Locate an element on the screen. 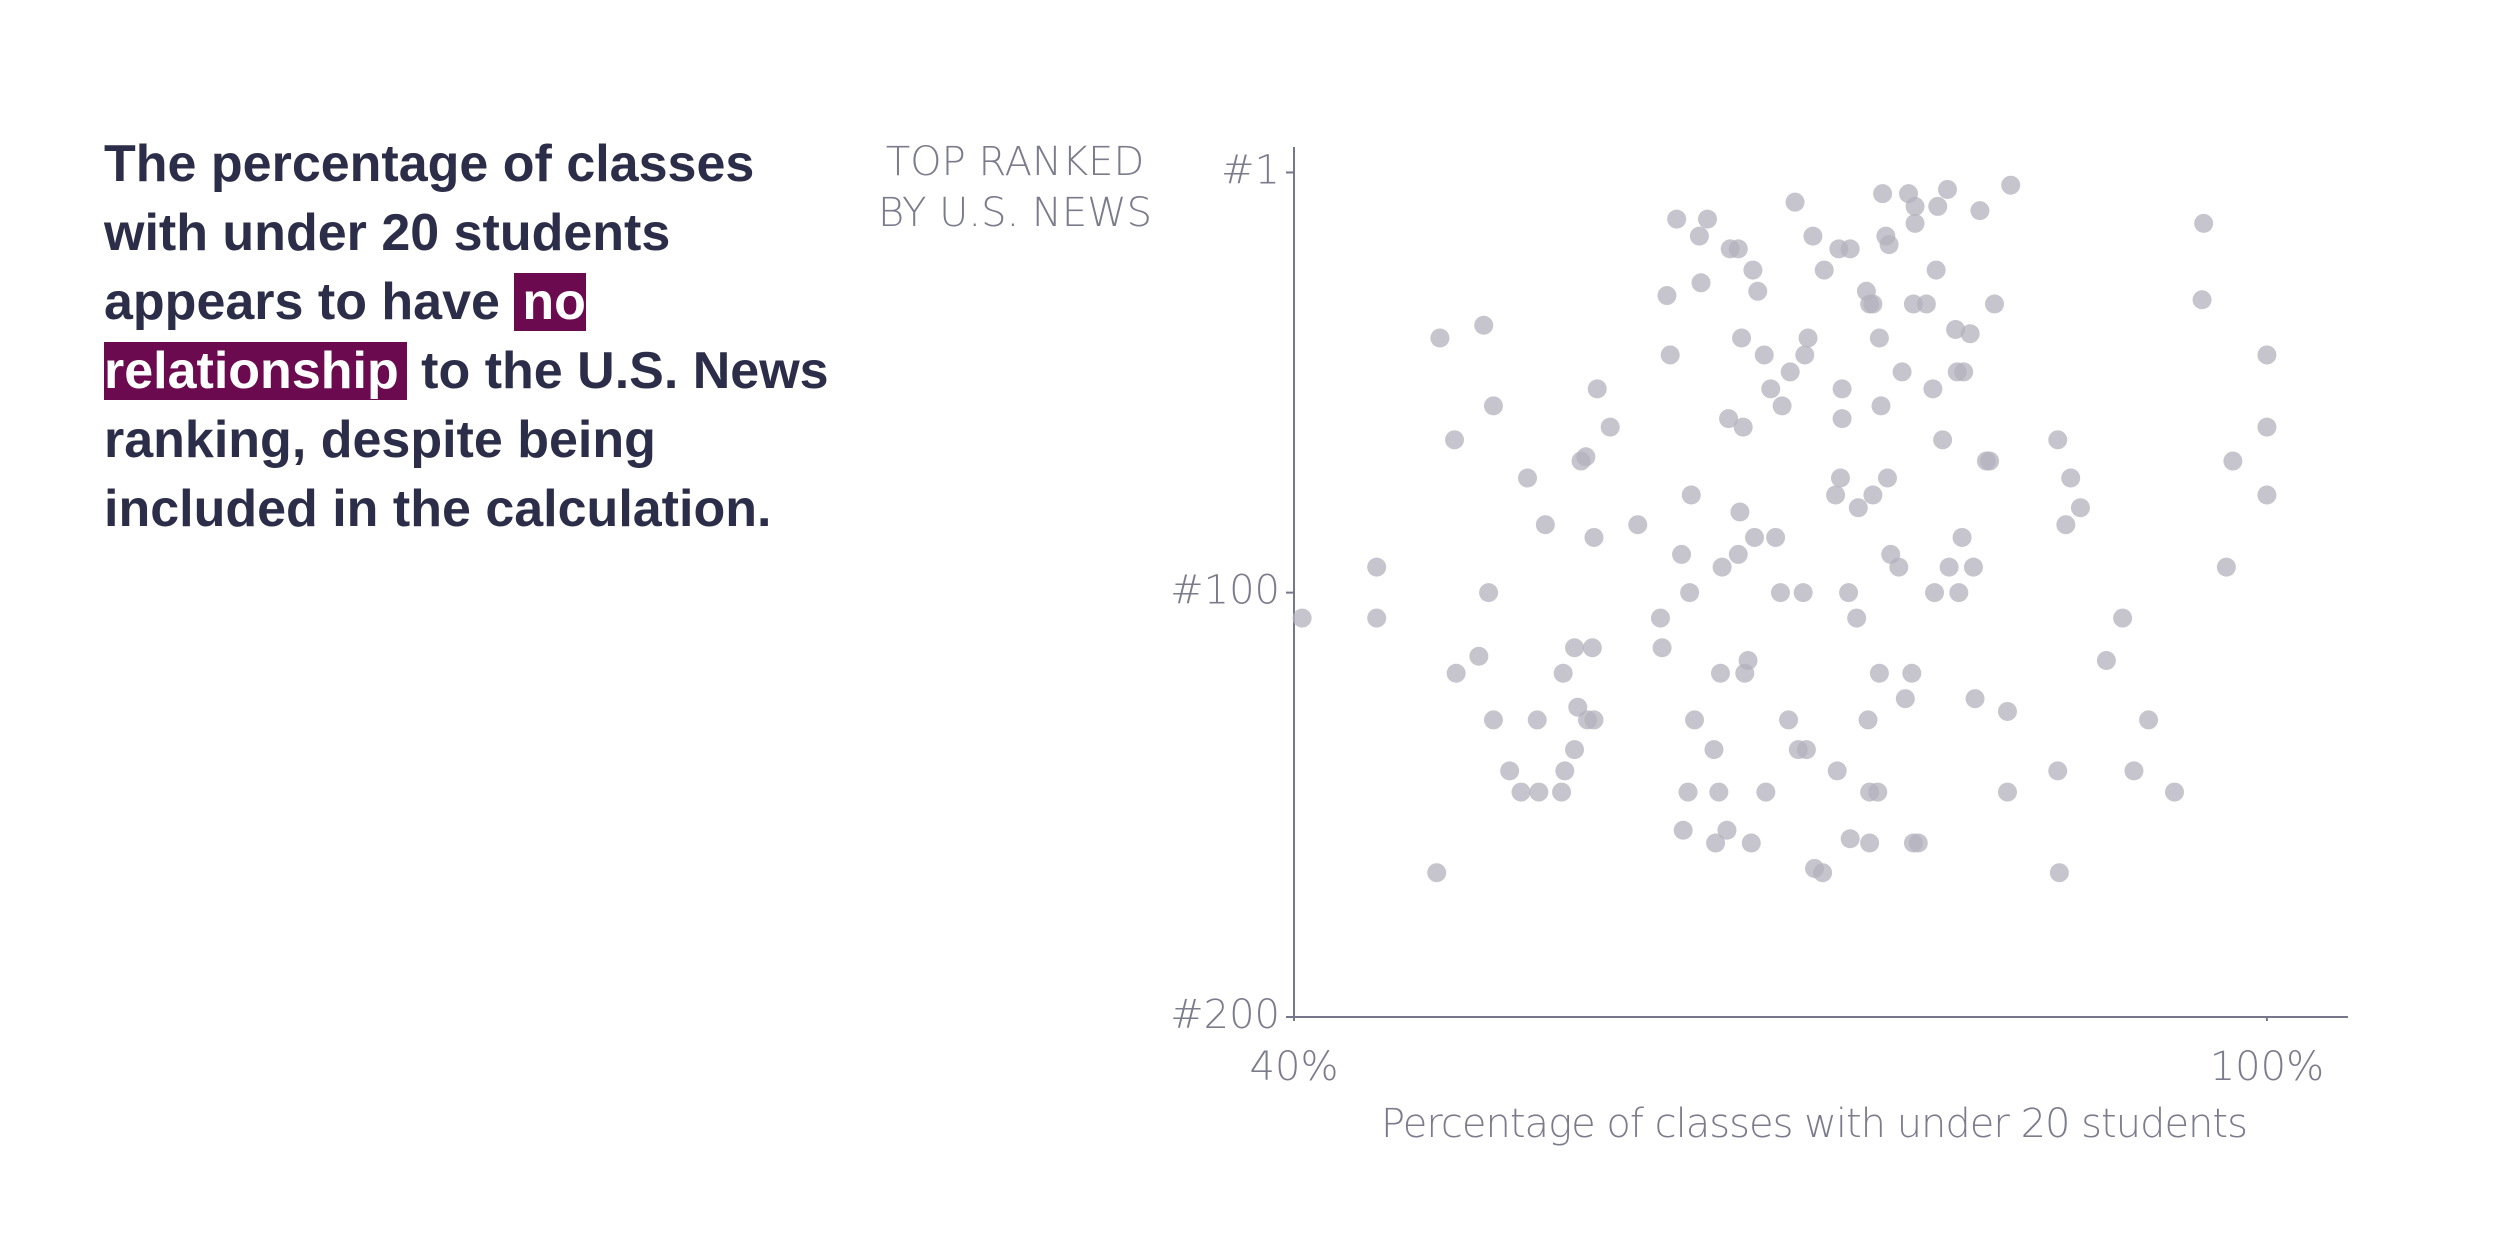 The height and width of the screenshot is (1248, 2500). y-axis-label: TOP RANKED is located at coordinates (1015, 162).